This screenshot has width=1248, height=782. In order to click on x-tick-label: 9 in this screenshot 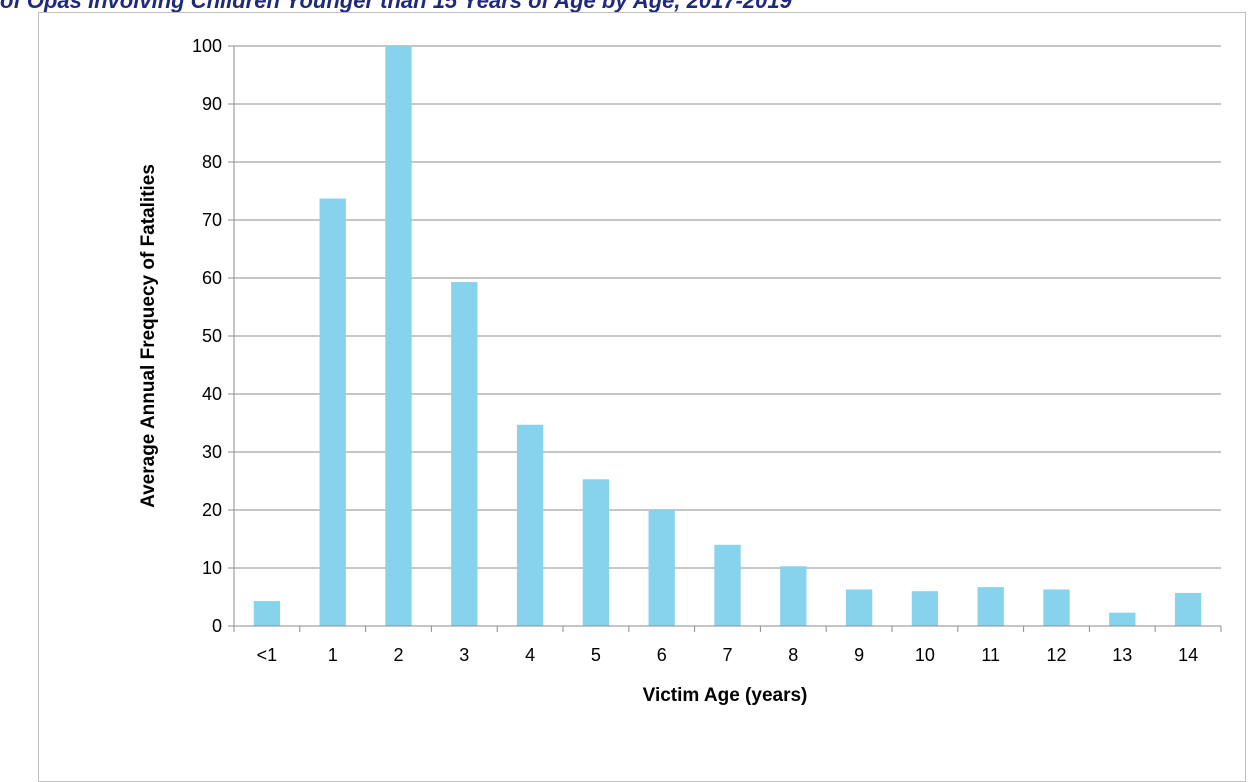, I will do `click(859, 655)`.